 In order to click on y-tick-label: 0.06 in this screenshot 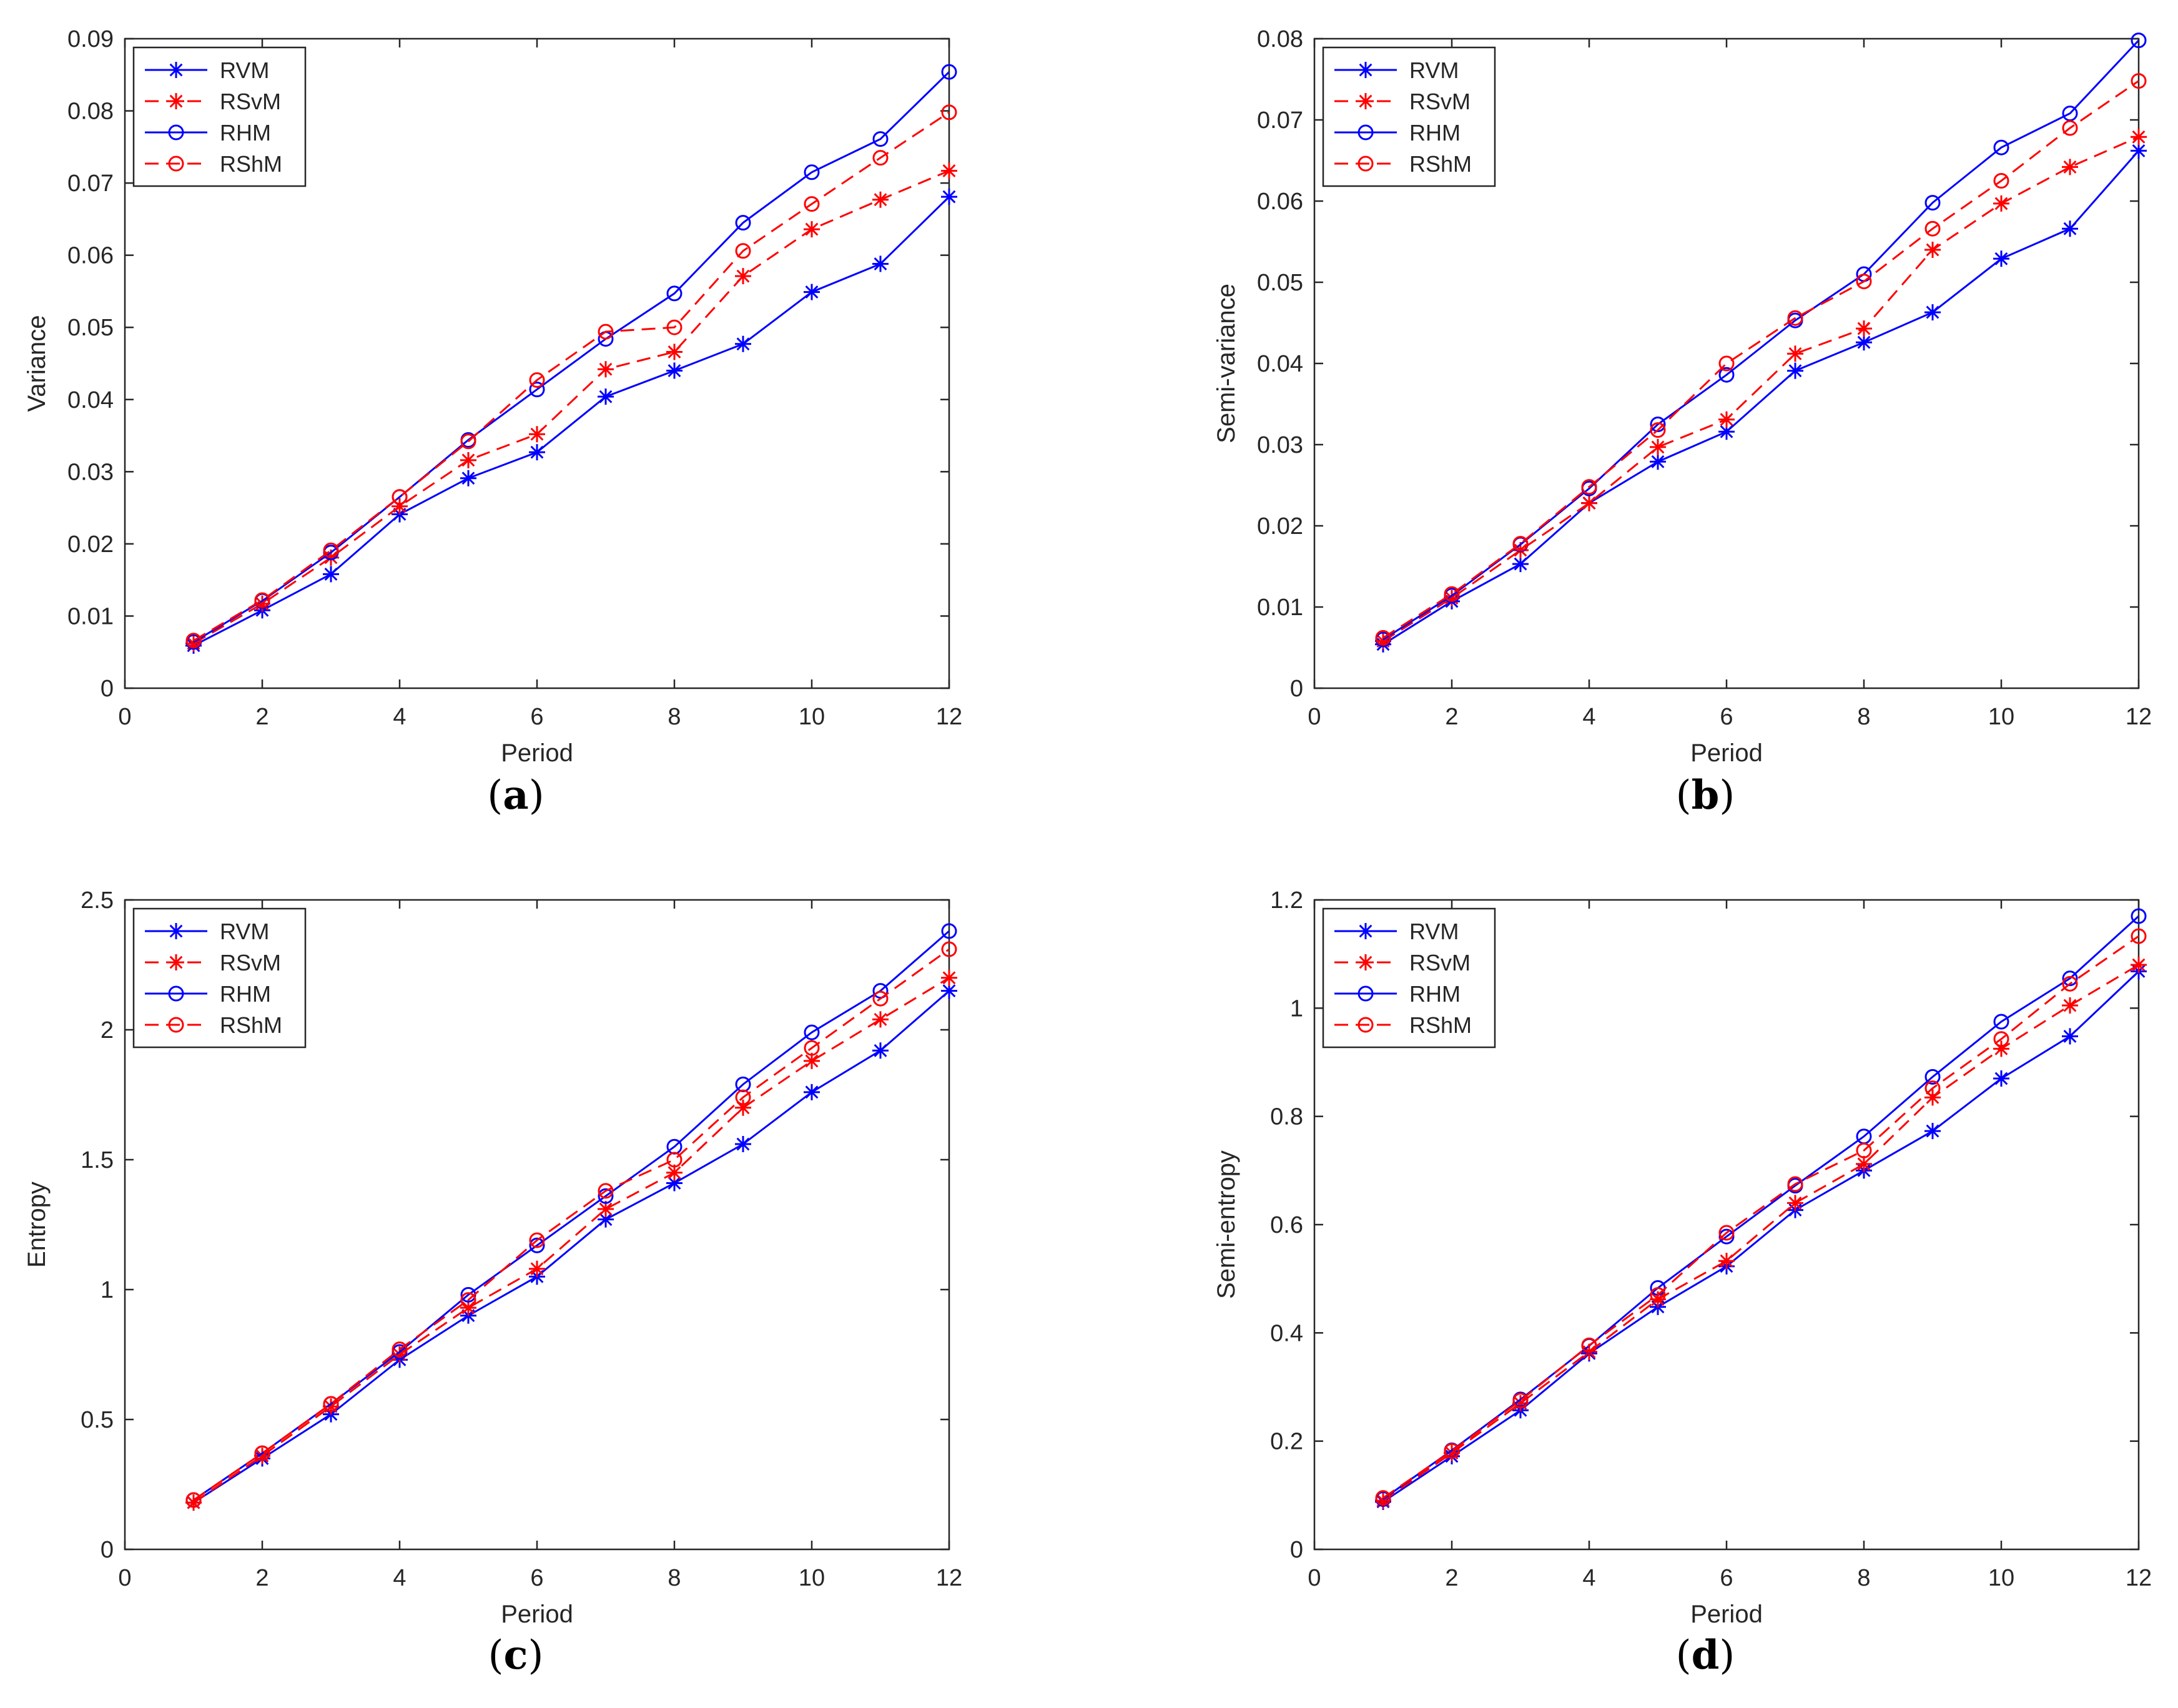, I will do `click(1280, 202)`.